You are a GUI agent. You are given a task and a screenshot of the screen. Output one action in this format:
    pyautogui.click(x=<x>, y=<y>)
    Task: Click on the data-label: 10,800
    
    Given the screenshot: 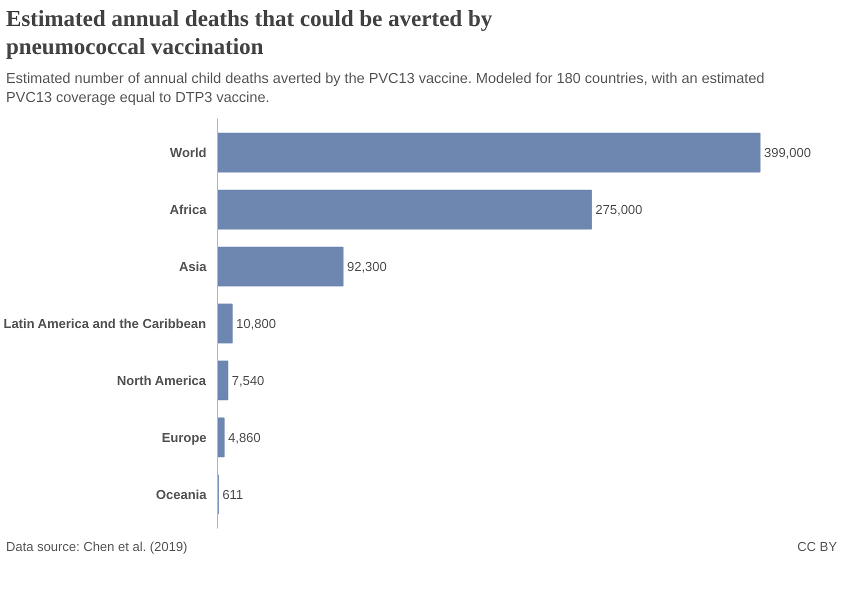 What is the action you would take?
    pyautogui.click(x=256, y=323)
    